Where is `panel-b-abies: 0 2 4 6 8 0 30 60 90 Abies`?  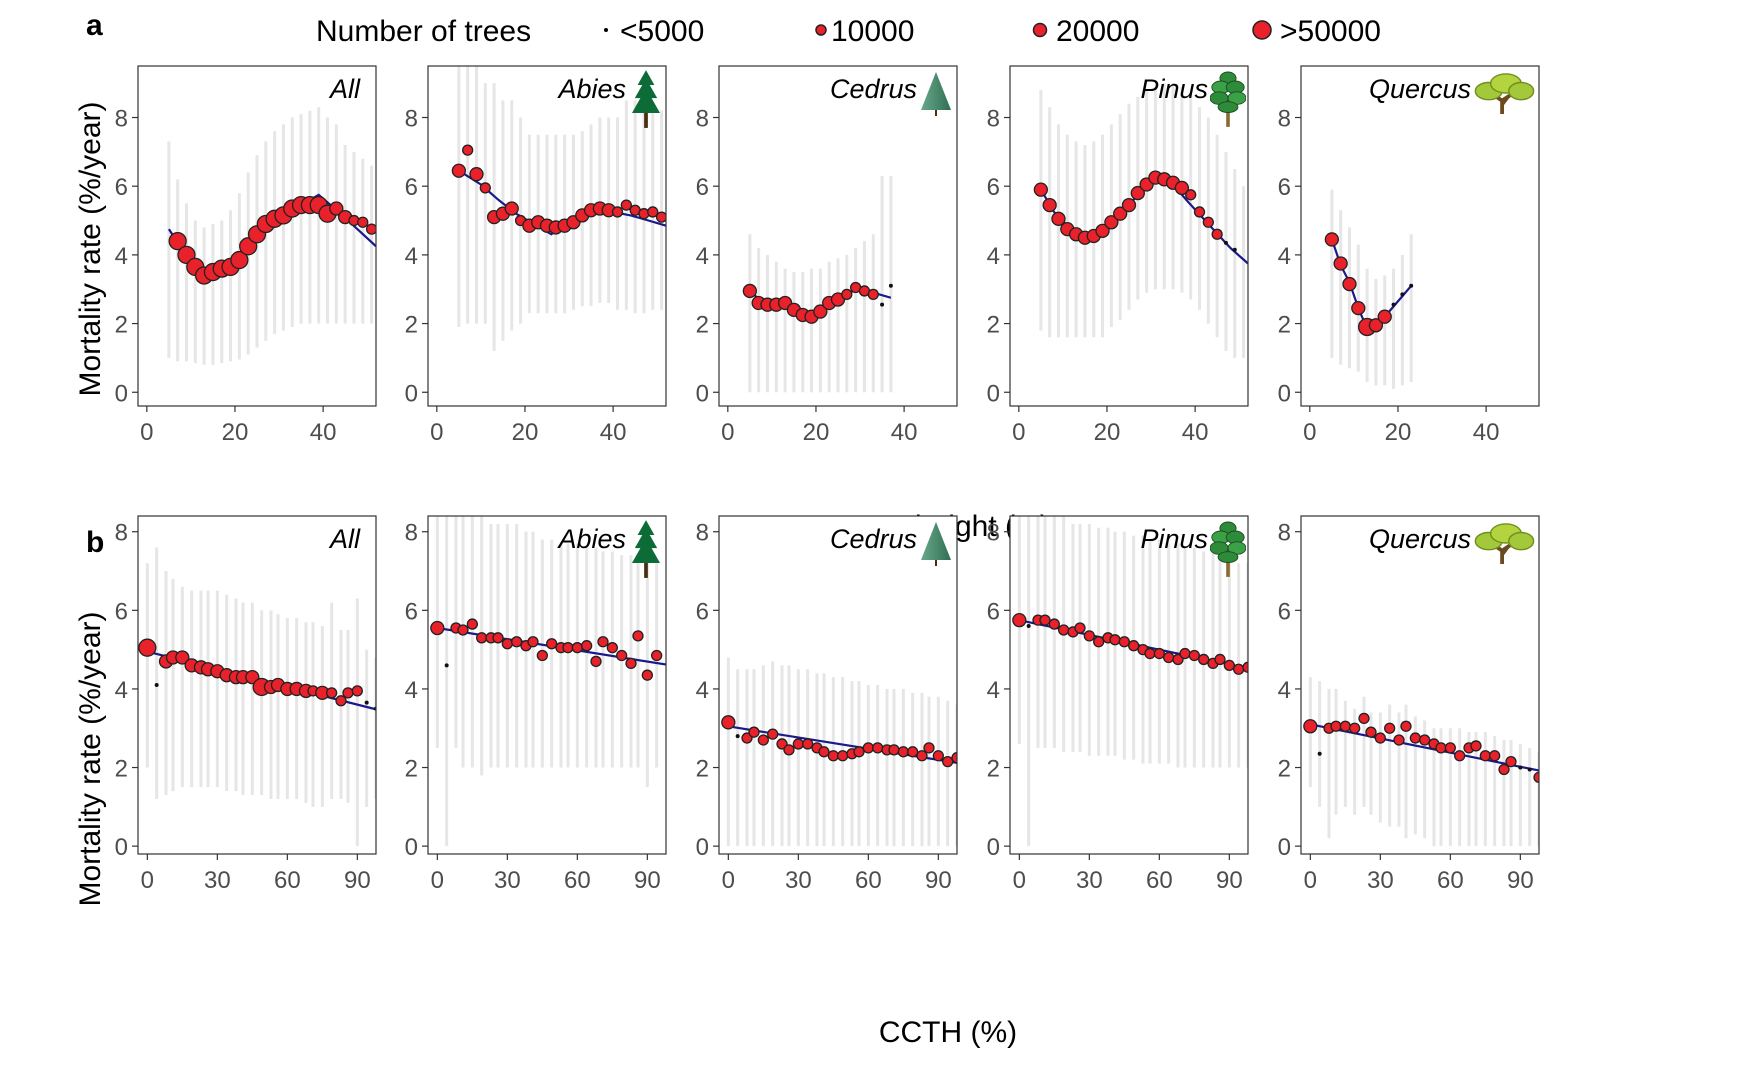 panel-b-abies: 0 2 4 6 8 0 30 60 90 Abies is located at coordinates (536, 704).